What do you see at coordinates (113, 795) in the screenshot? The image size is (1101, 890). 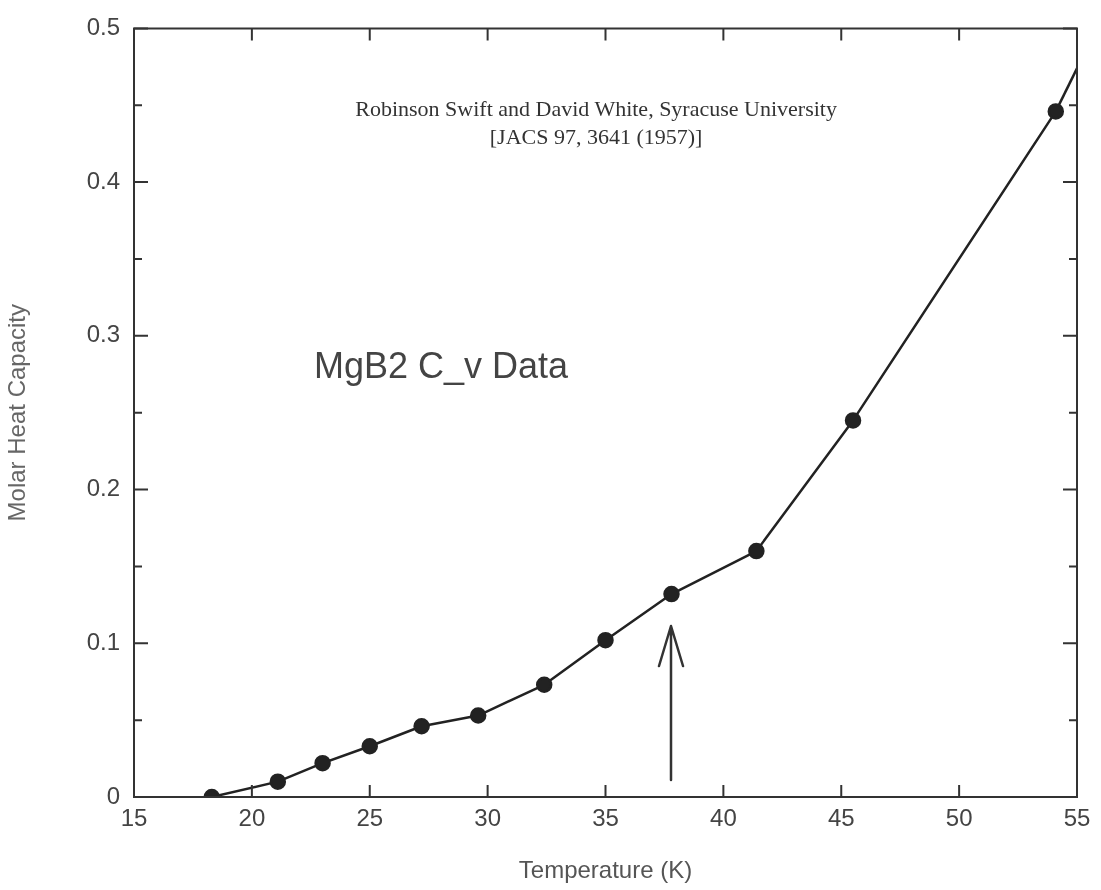 I see `y-tick-label: 0` at bounding box center [113, 795].